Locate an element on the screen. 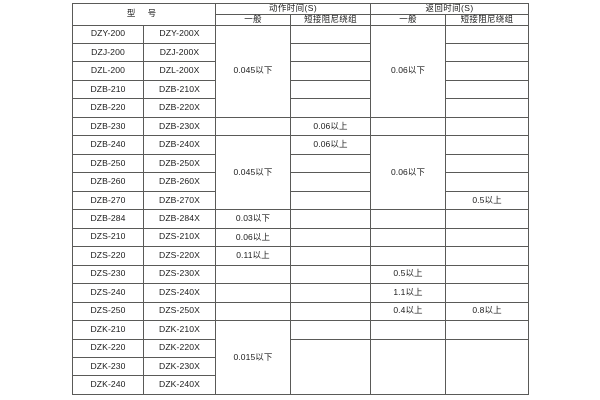 This screenshot has height=400, width=600. model-code-variant: DZK-220X is located at coordinates (179, 348).